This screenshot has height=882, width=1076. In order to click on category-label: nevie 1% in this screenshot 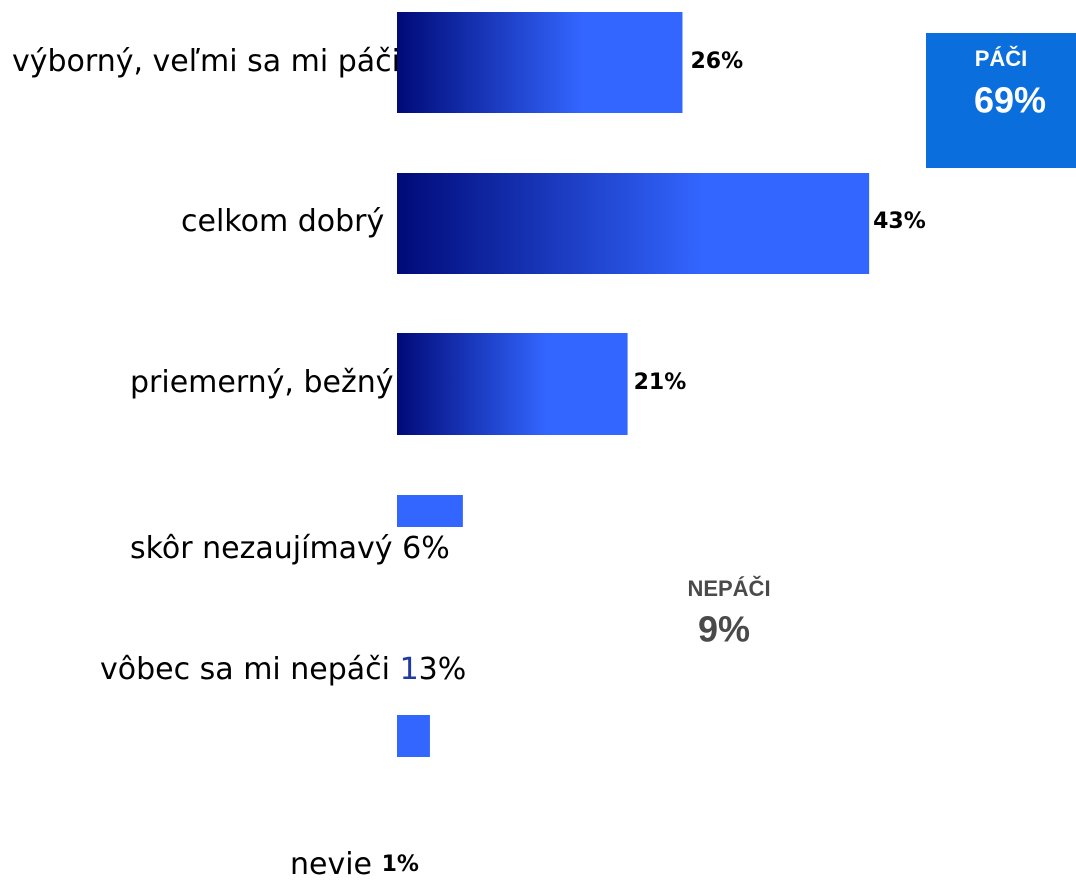, I will do `click(354, 864)`.